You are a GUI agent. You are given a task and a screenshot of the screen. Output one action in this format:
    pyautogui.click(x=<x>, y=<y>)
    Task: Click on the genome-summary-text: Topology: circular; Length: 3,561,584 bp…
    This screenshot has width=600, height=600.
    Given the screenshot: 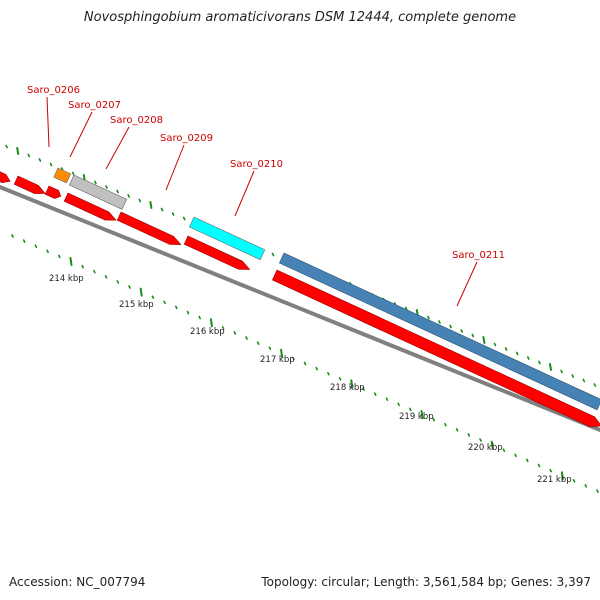 What is the action you would take?
    pyautogui.click(x=426, y=582)
    